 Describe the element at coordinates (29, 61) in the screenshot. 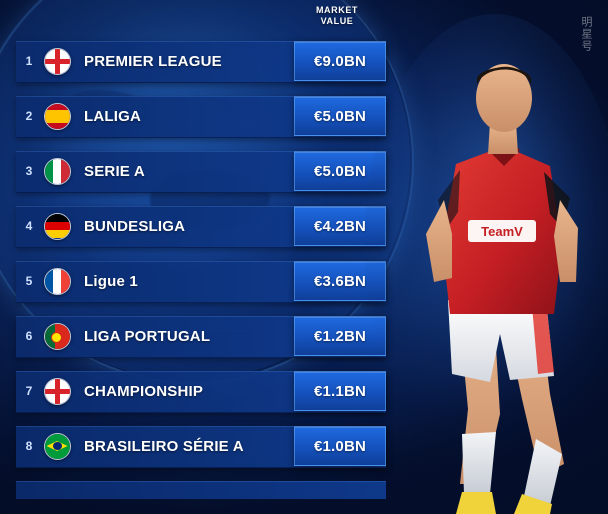

I see `row-rank: 1` at that location.